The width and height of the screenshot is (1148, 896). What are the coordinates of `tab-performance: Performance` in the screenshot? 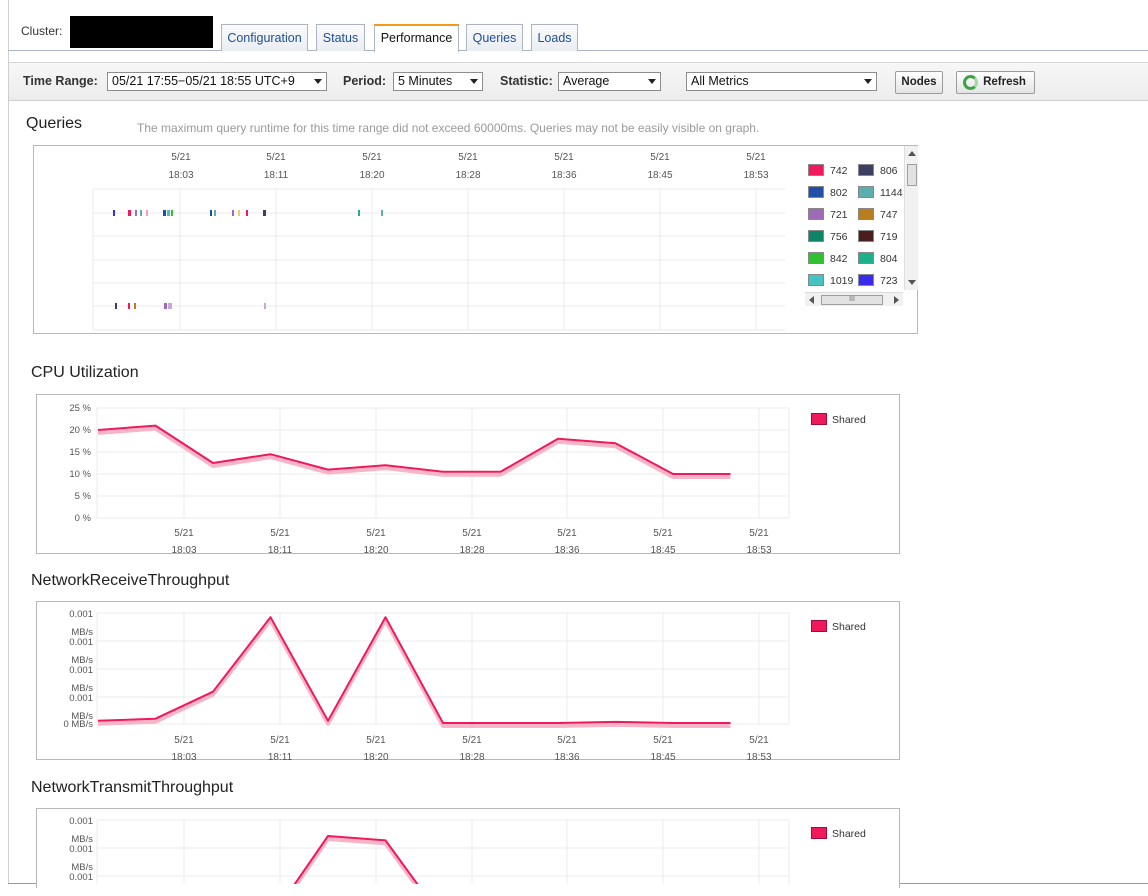 It's located at (416, 38).